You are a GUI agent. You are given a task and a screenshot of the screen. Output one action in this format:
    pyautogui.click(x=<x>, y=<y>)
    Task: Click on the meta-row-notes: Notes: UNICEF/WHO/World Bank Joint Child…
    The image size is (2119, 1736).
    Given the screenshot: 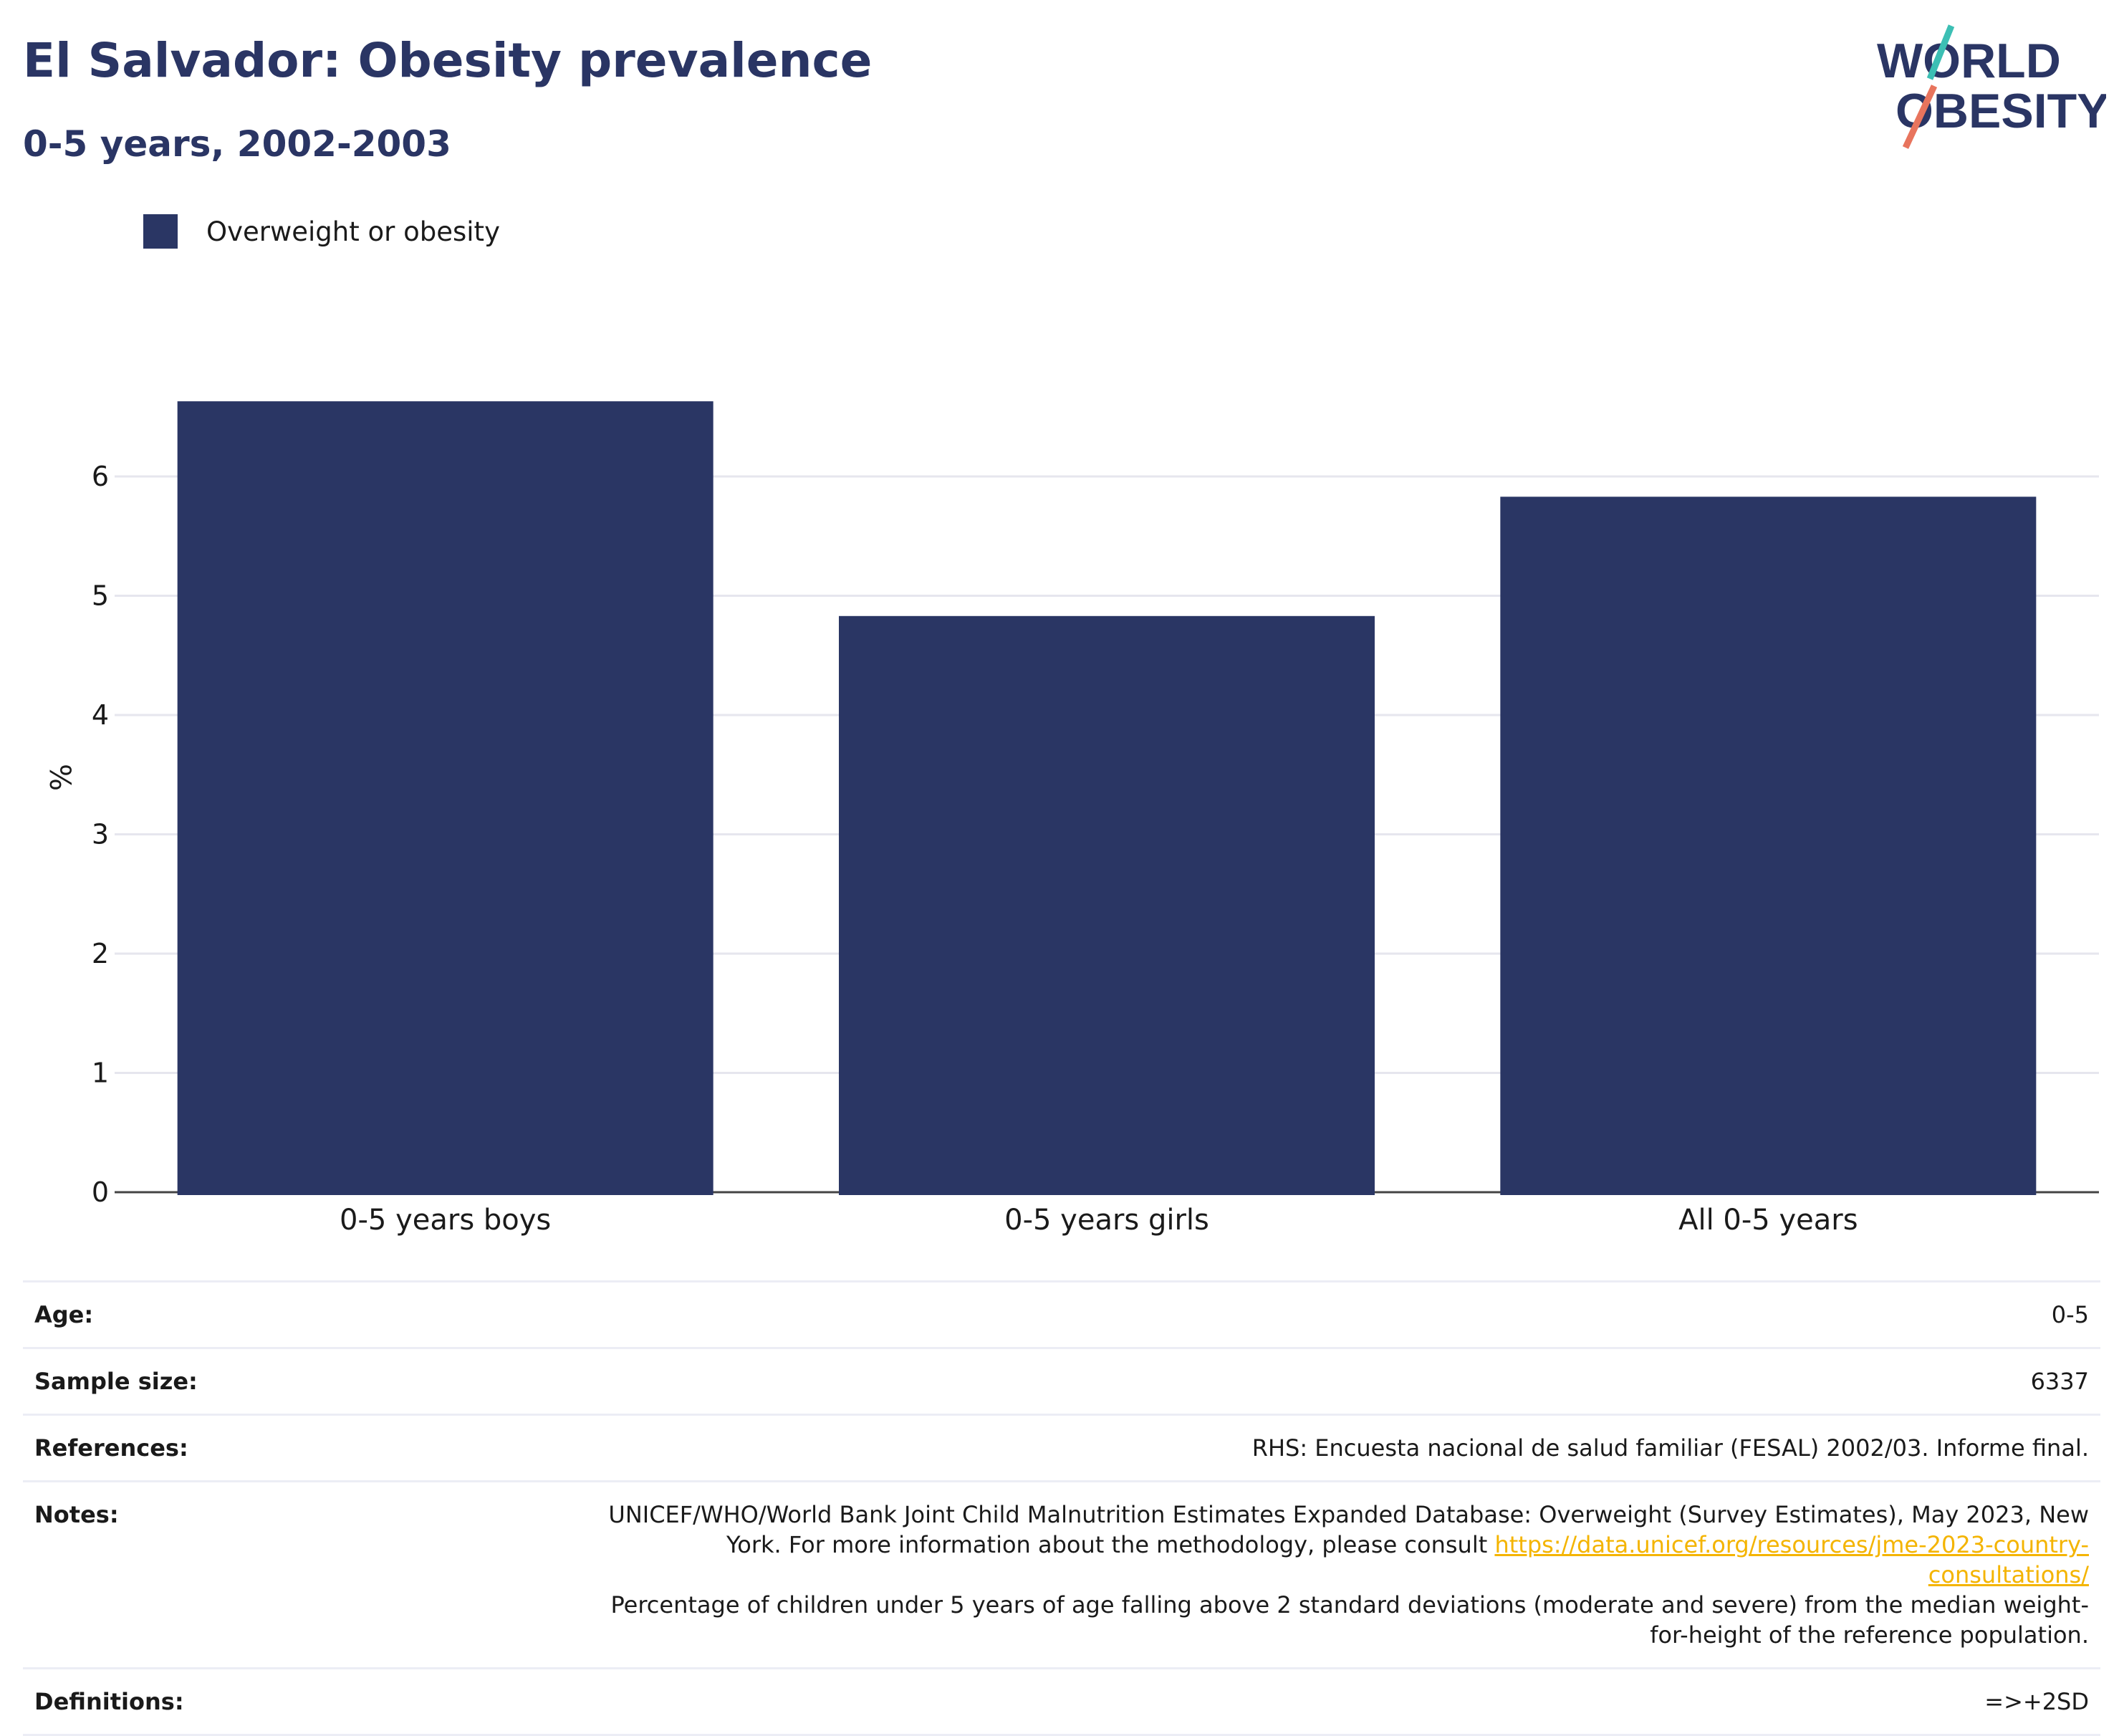 What is the action you would take?
    pyautogui.click(x=1061, y=1573)
    